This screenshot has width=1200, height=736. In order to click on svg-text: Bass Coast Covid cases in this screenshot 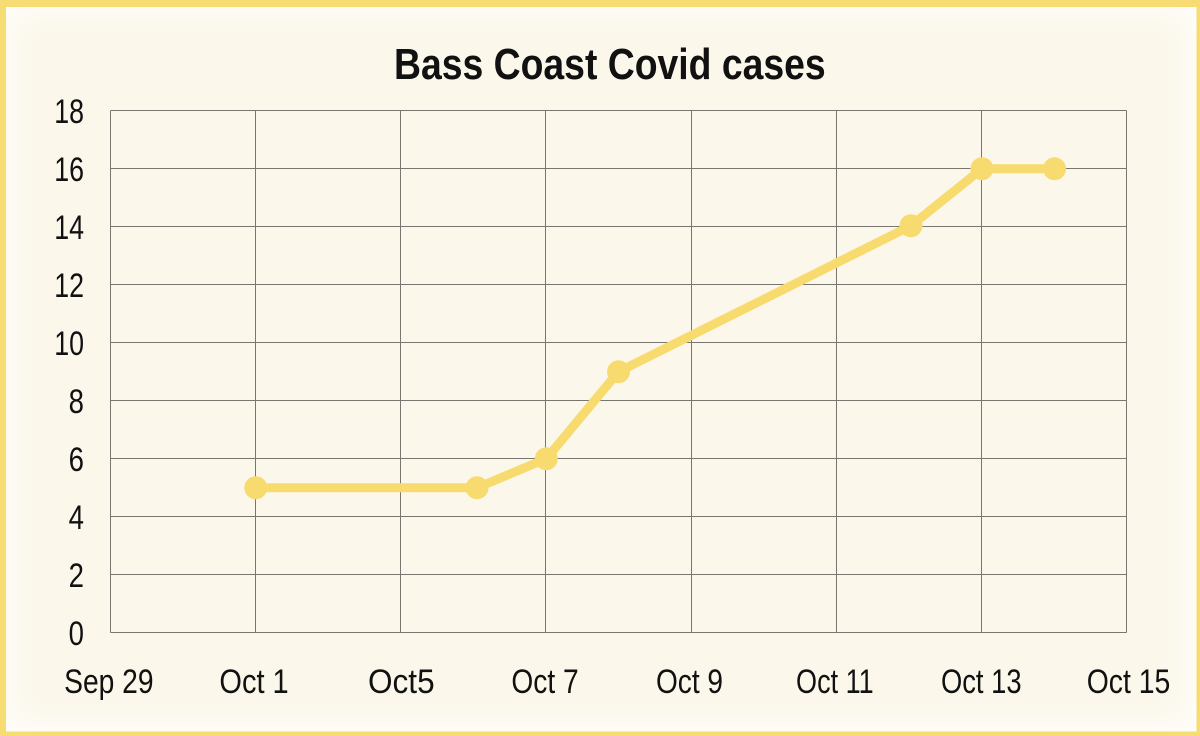, I will do `click(610, 64)`.